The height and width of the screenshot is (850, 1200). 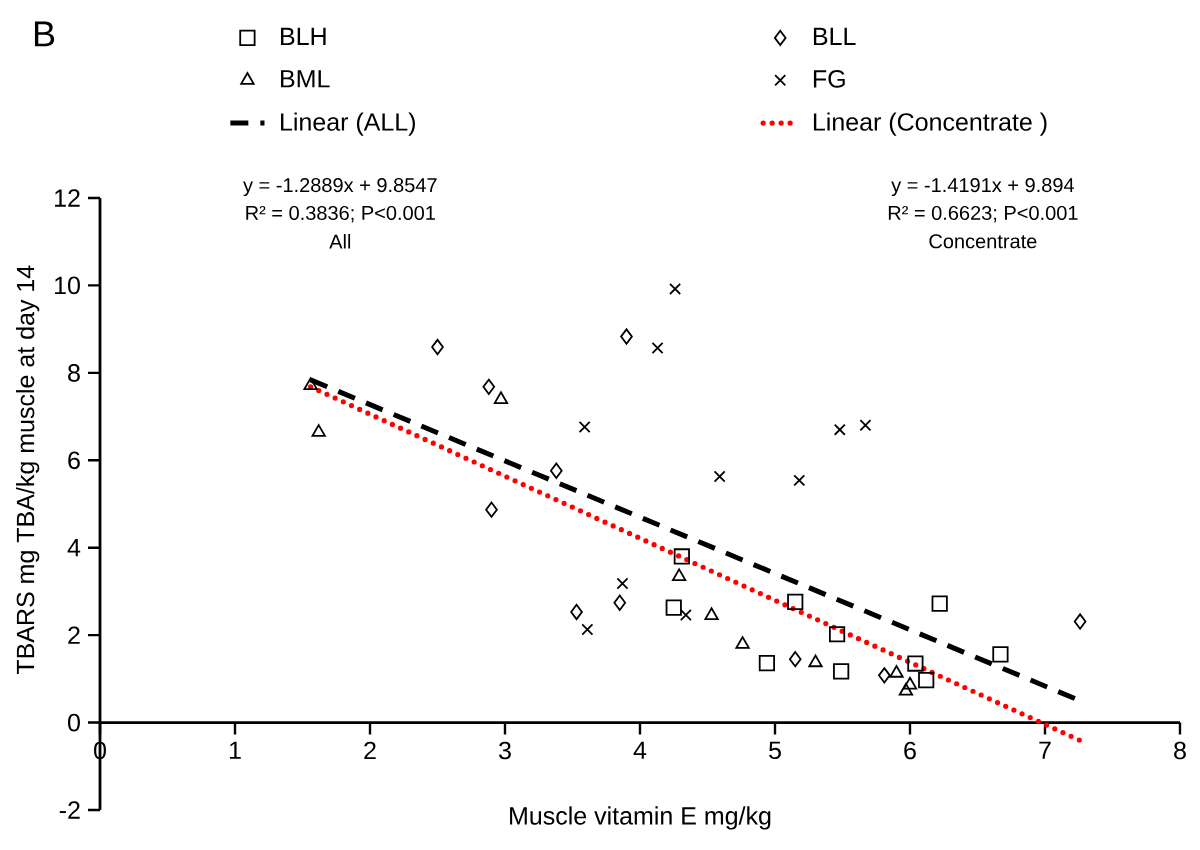 What do you see at coordinates (983, 214) in the screenshot?
I see `annotation: R² = 0.6623; P<0.001` at bounding box center [983, 214].